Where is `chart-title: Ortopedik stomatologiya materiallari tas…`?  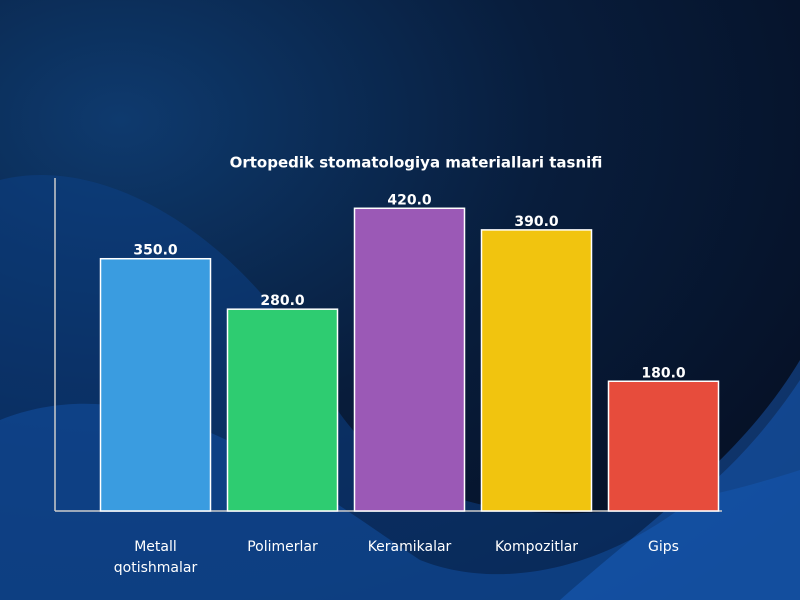
chart-title: Ortopedik stomatologiya materiallari tas… is located at coordinates (416, 163).